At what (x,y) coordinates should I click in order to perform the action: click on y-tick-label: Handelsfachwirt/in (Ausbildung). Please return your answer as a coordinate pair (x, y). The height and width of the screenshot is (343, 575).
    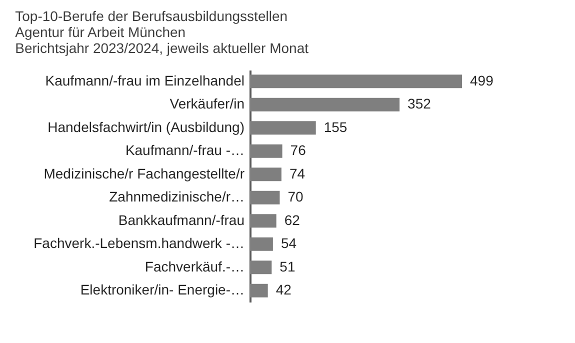
    Looking at the image, I should click on (146, 126).